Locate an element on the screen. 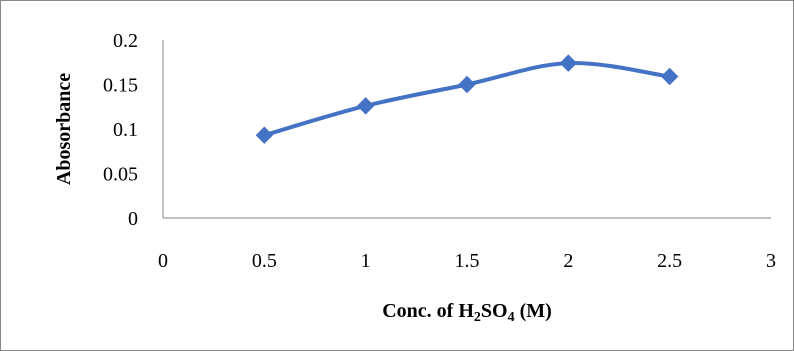  x-axis-title: Conc. of H2SO4 (M) is located at coordinates (467, 312).